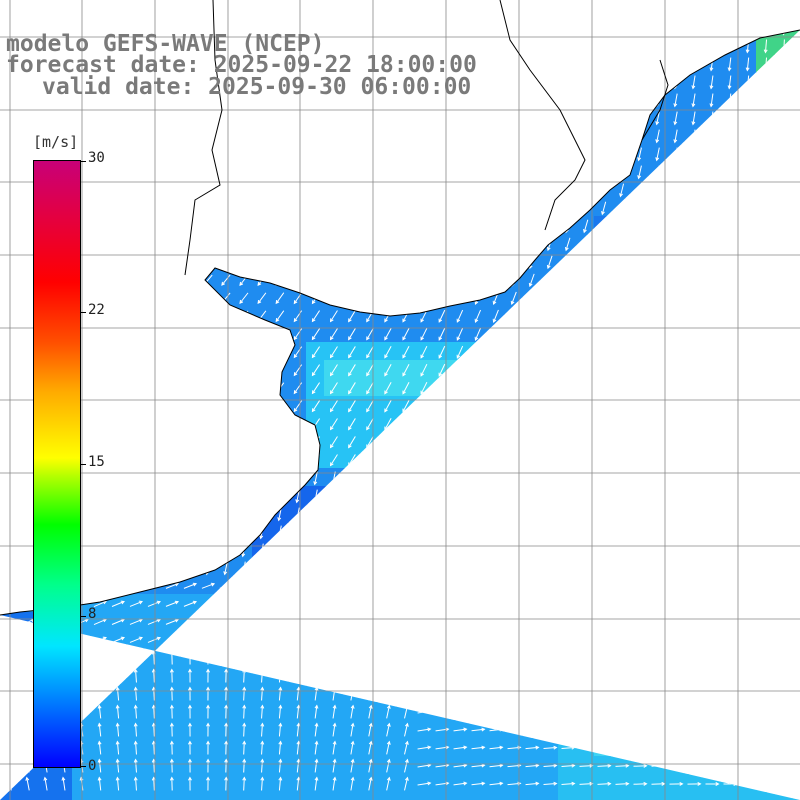  Describe the element at coordinates (257, 87) in the screenshot. I see `valid-date: valid date: 2025-09-30 06:00:00` at that location.